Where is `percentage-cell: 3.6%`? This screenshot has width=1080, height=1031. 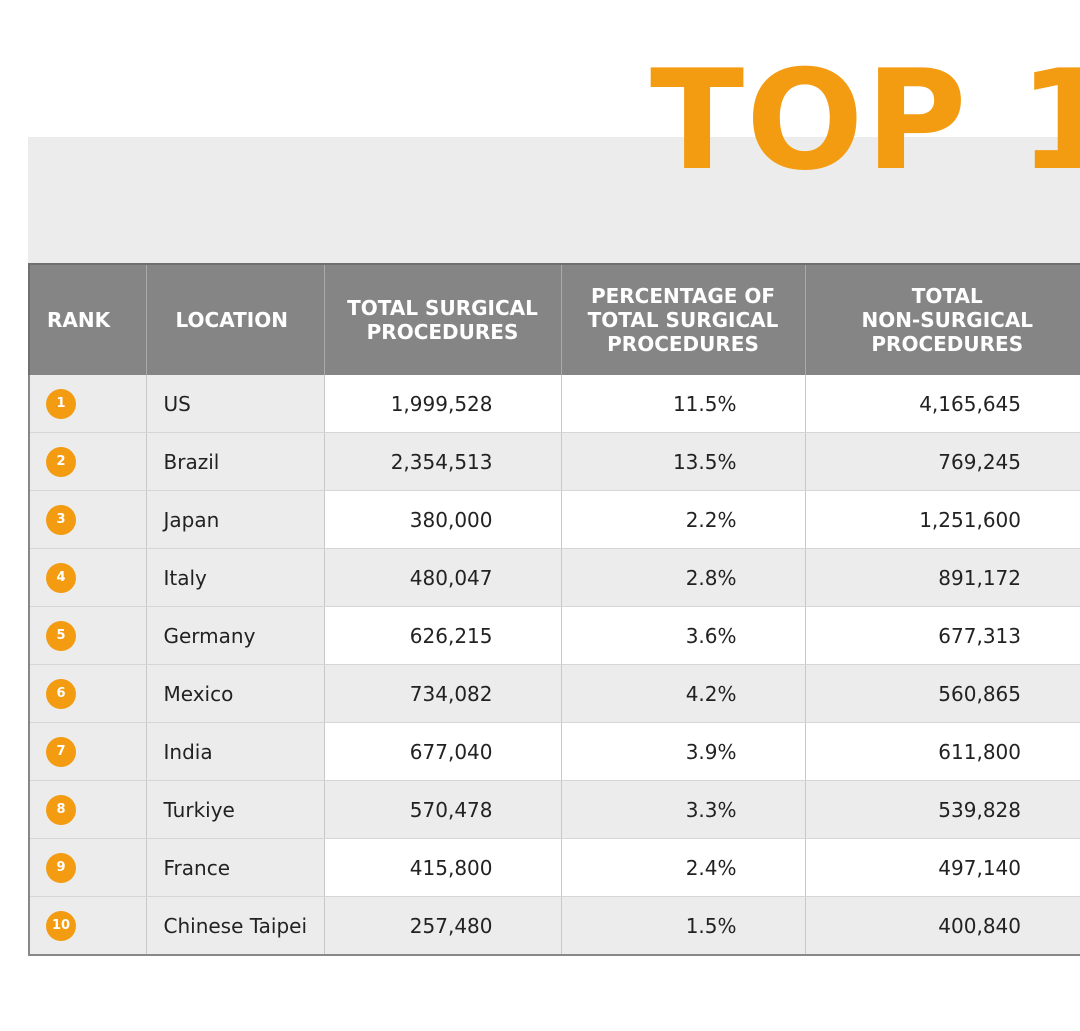
percentage-cell: 3.6% is located at coordinates (682, 635).